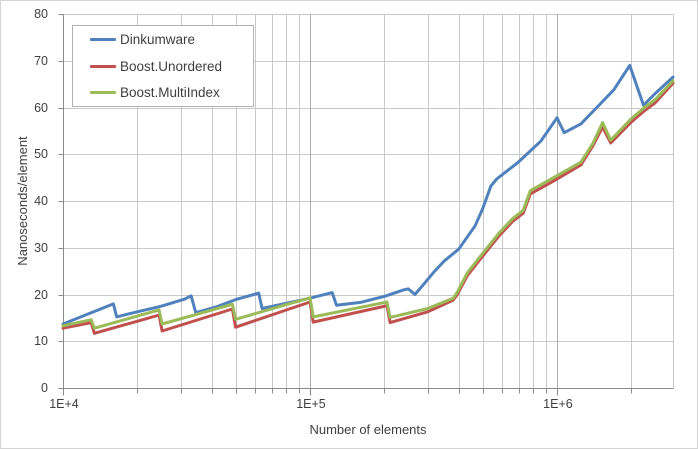 Image resolution: width=698 pixels, height=449 pixels. What do you see at coordinates (171, 66) in the screenshot?
I see `legend-label: Boost.Unordered` at bounding box center [171, 66].